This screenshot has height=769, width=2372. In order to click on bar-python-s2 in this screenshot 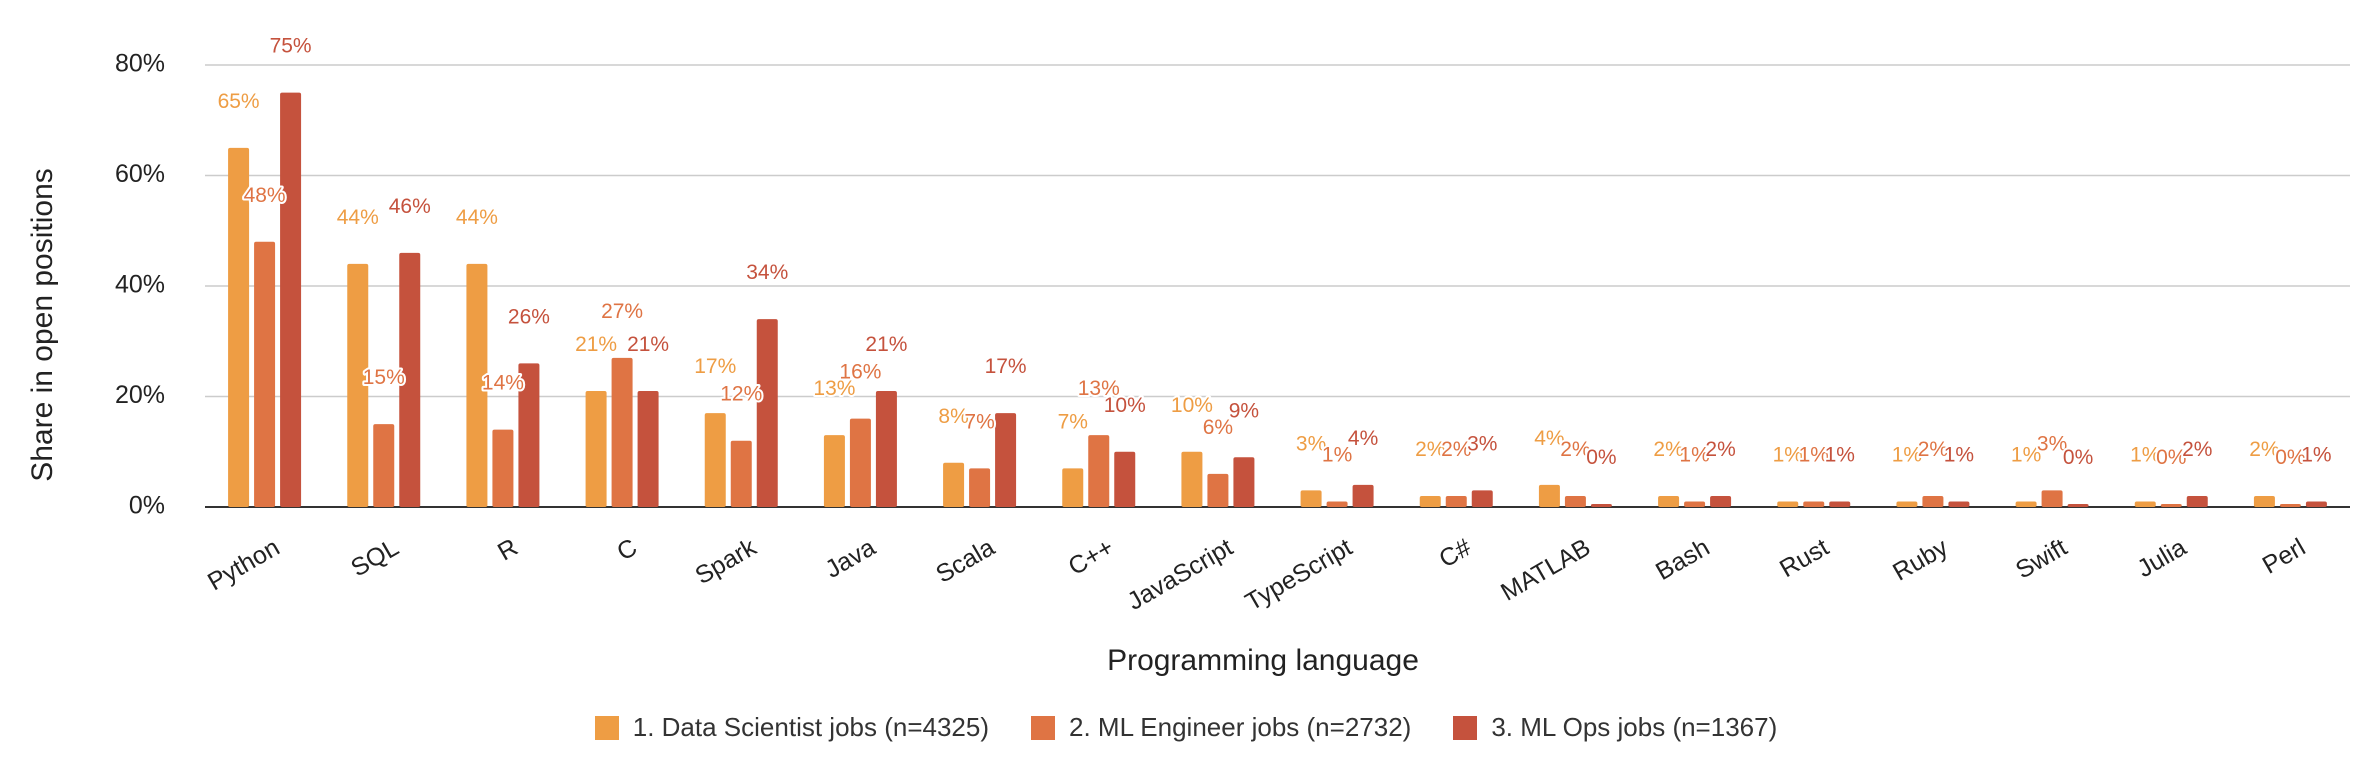, I will do `click(265, 374)`.